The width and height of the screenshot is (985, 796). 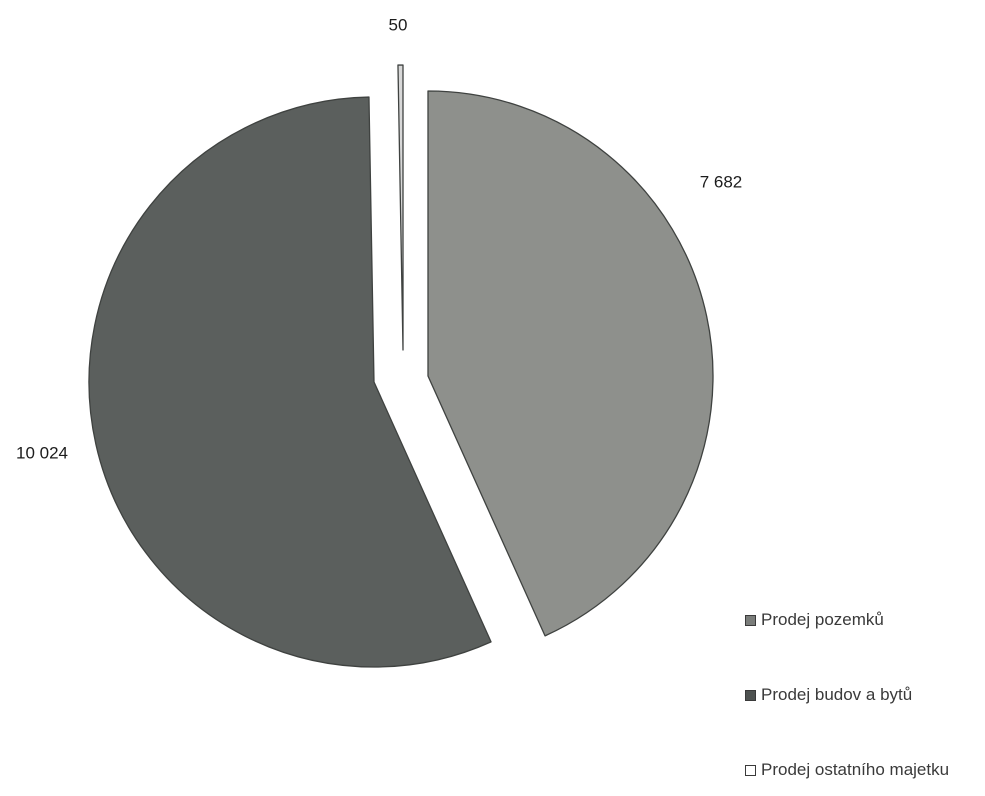 I want to click on pie-slice-prodej-ostatniho-majetku, so click(x=400, y=207).